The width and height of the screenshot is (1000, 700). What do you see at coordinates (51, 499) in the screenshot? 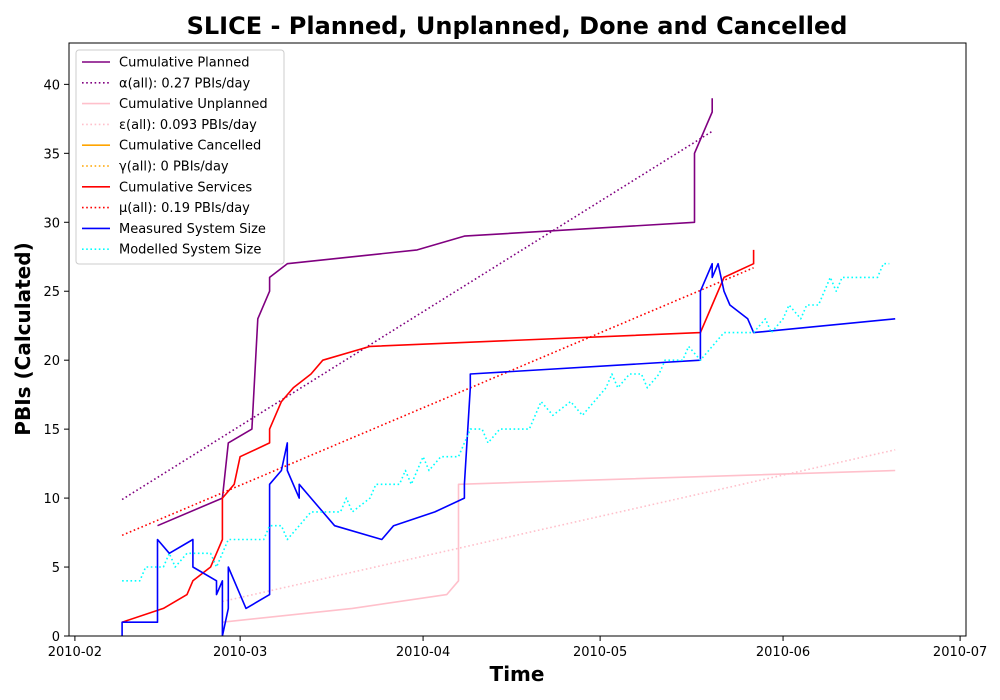
I see `y-tick-label: 10` at bounding box center [51, 499].